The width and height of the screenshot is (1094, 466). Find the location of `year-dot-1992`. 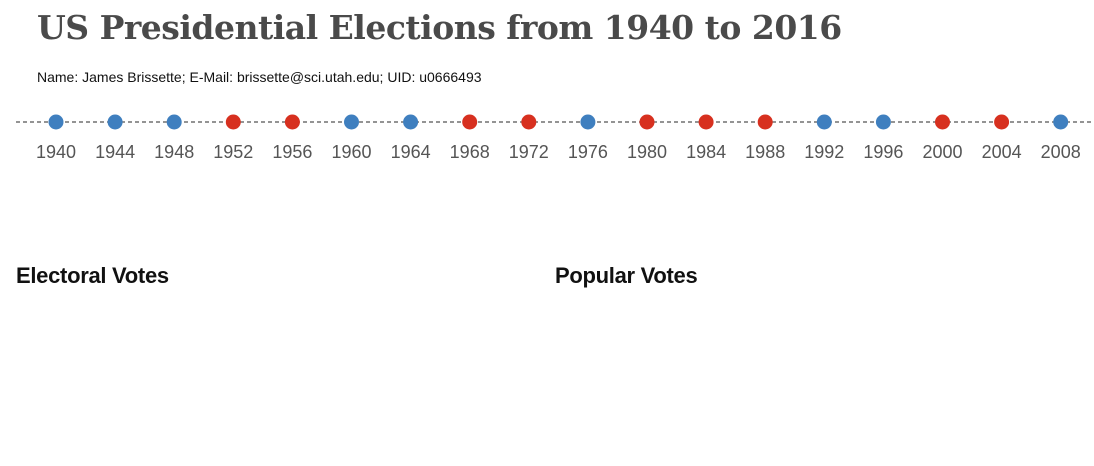

year-dot-1992 is located at coordinates (824, 122).